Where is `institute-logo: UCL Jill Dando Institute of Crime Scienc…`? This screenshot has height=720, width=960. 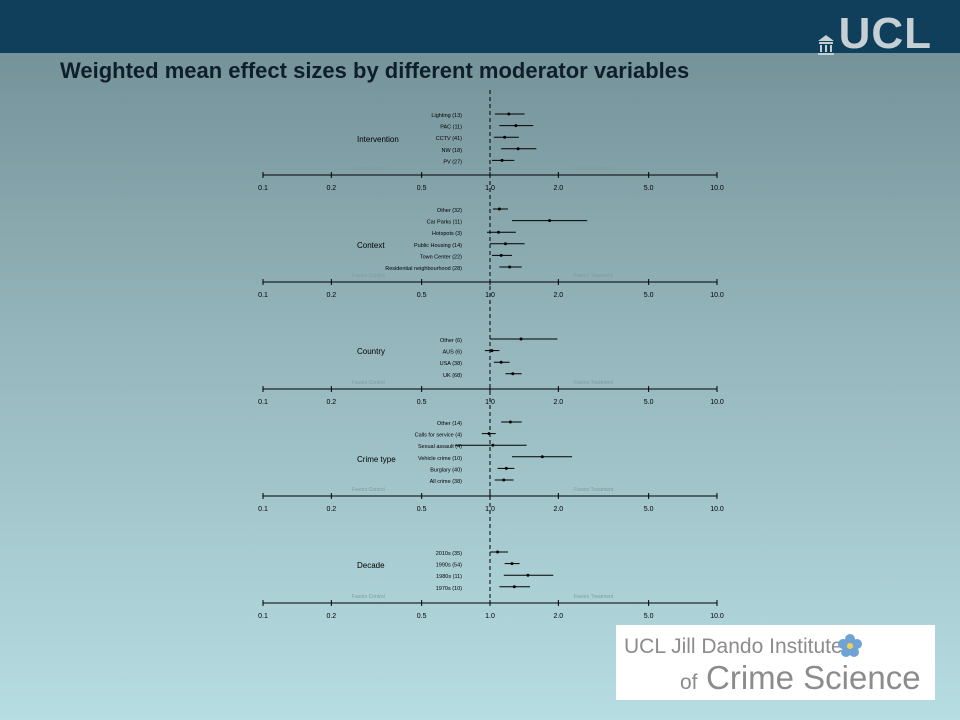 institute-logo: UCL Jill Dando Institute of Crime Scienc… is located at coordinates (775, 662).